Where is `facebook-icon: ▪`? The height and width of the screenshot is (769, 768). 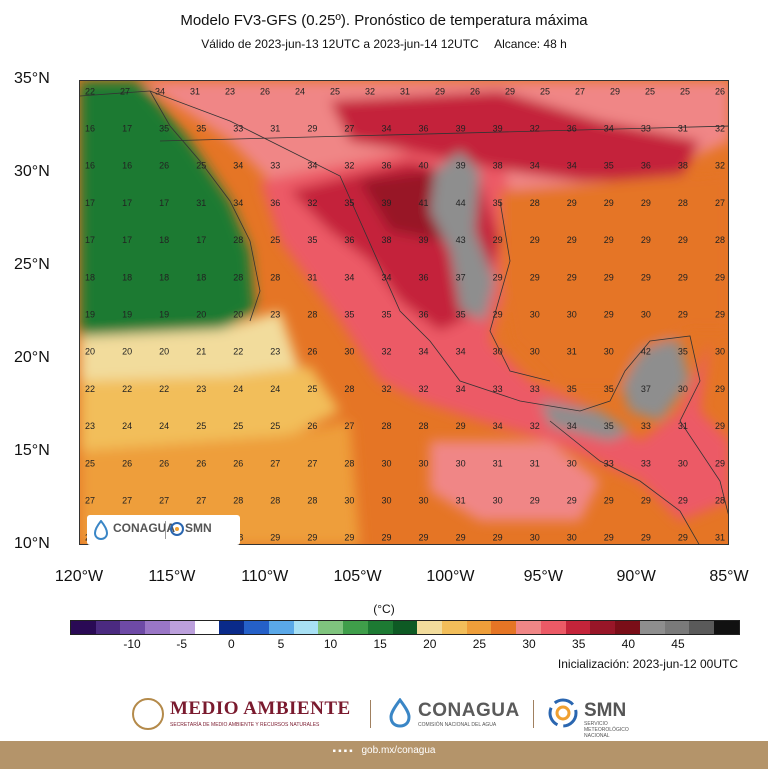 facebook-icon: ▪ is located at coordinates (335, 751).